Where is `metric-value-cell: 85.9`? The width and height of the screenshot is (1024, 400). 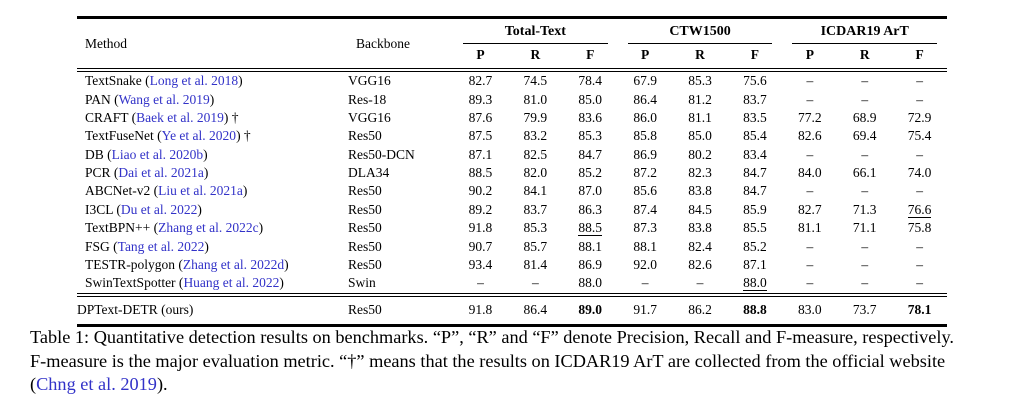 metric-value-cell: 85.9 is located at coordinates (754, 210).